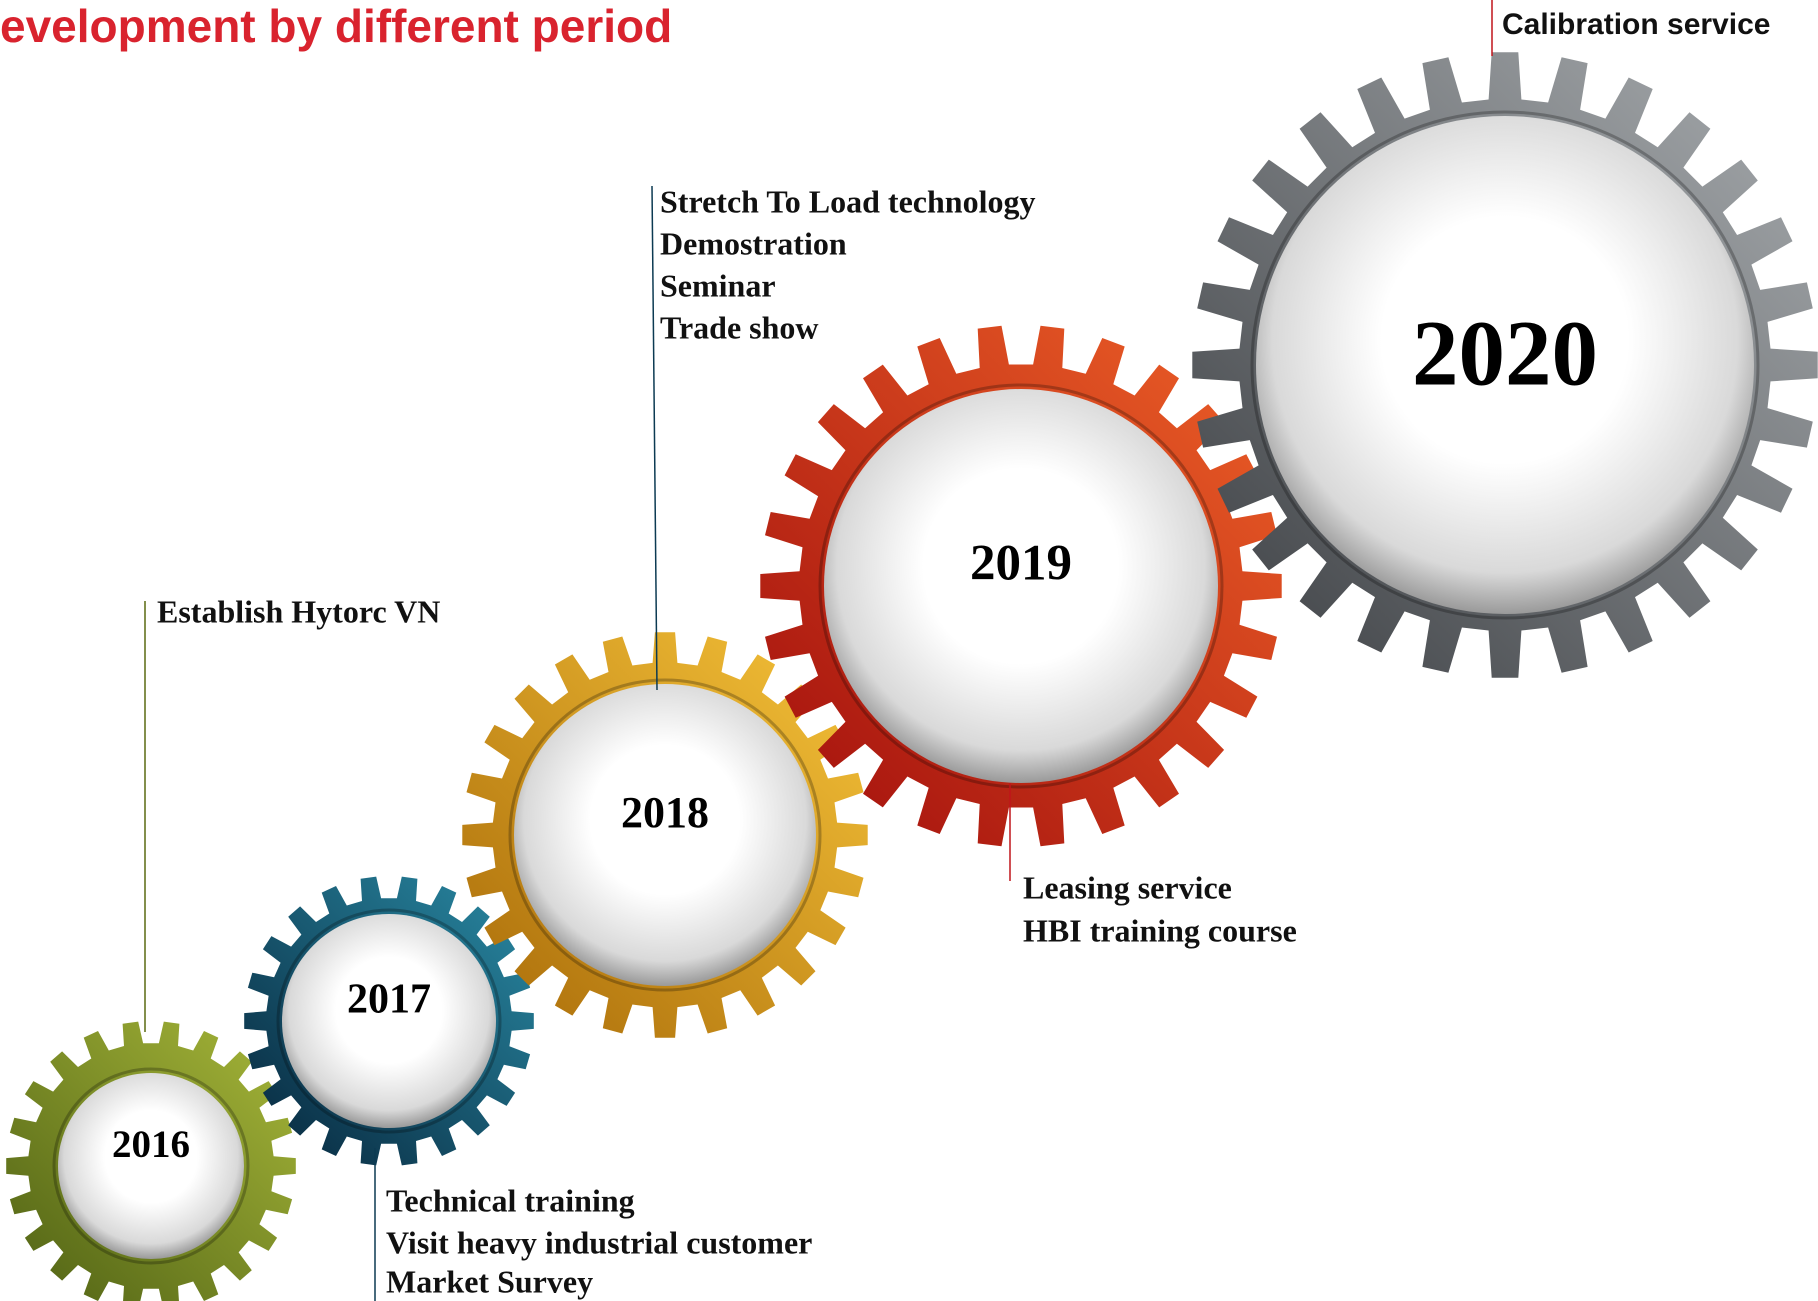 The width and height of the screenshot is (1818, 1301). What do you see at coordinates (665, 812) in the screenshot?
I see `gear-year: 2018` at bounding box center [665, 812].